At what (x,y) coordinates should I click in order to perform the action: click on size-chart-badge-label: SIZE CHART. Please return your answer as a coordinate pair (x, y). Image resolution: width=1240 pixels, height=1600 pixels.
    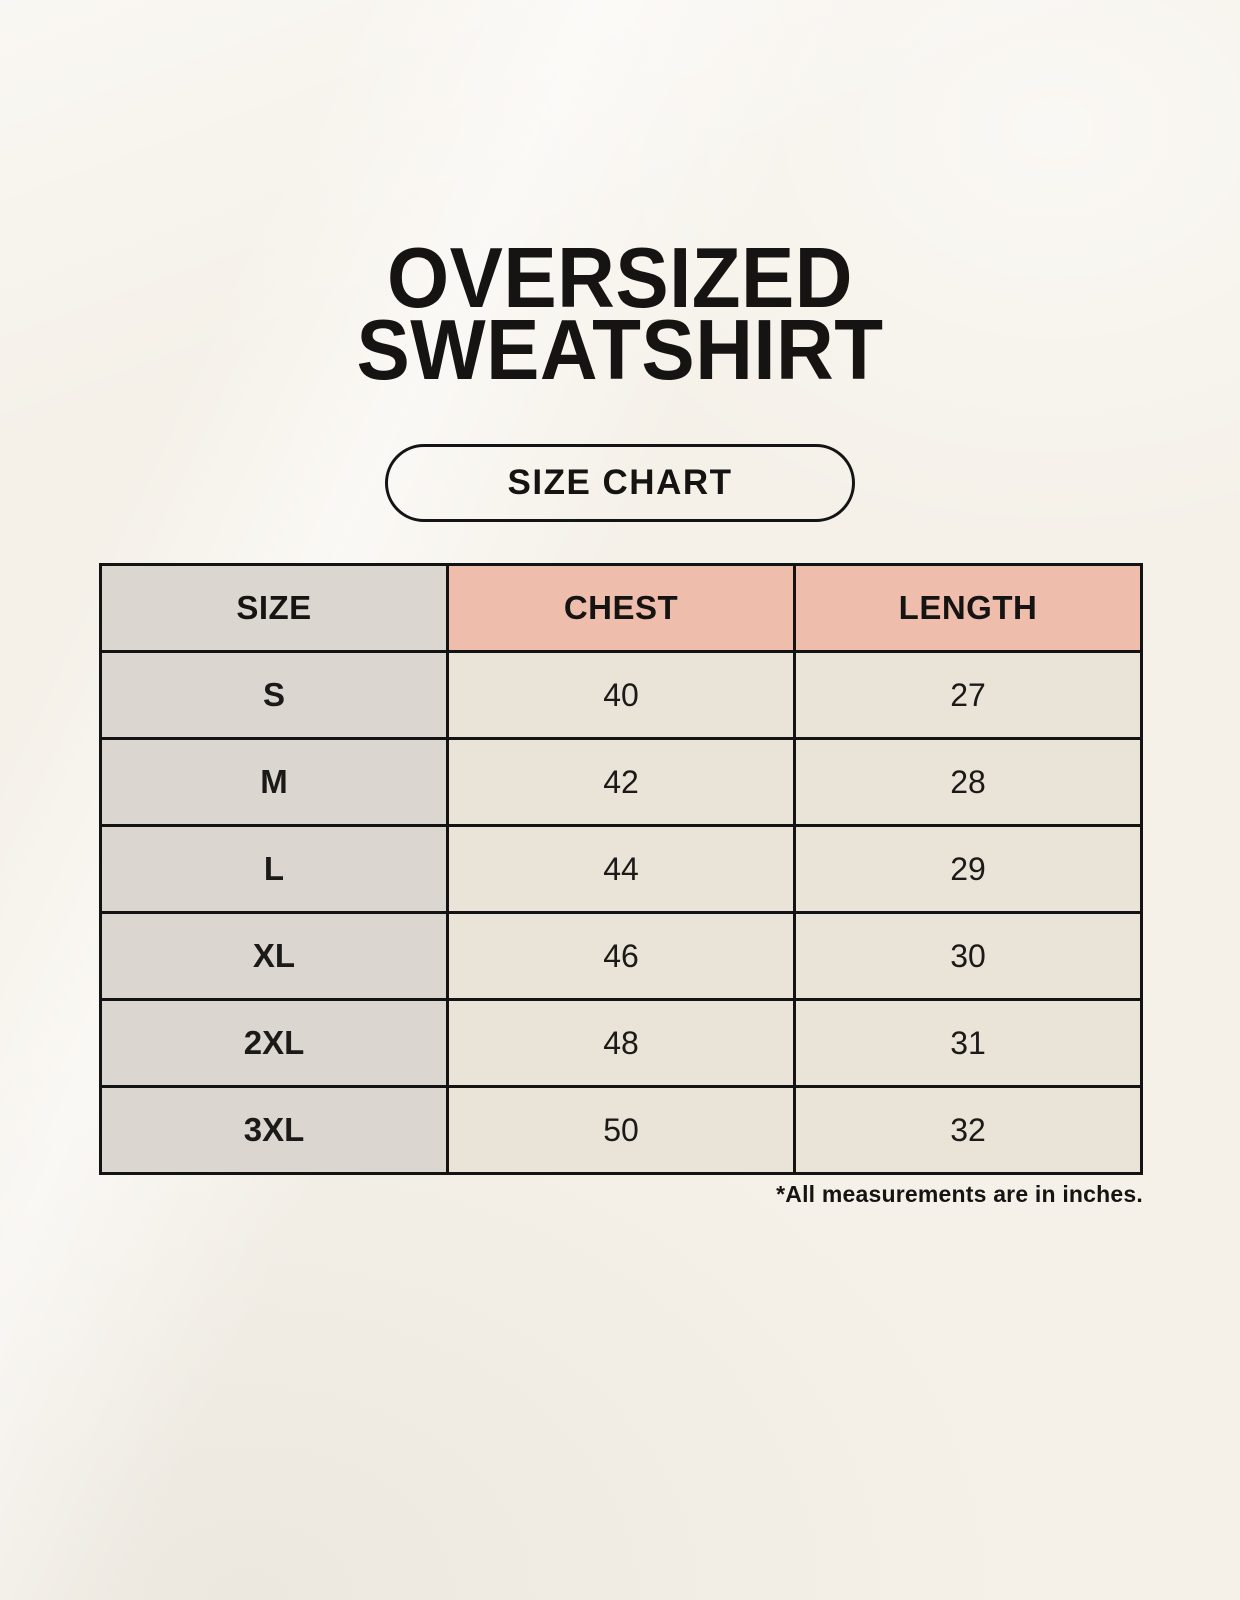
    Looking at the image, I should click on (620, 482).